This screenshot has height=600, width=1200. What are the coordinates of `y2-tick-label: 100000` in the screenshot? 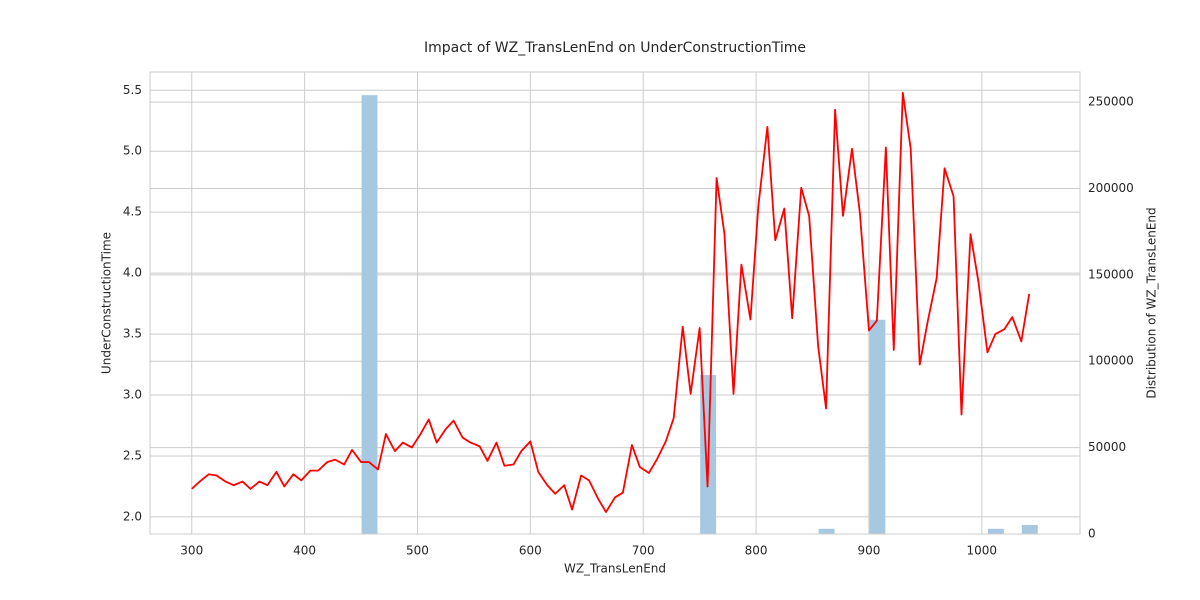 It's located at (1111, 361).